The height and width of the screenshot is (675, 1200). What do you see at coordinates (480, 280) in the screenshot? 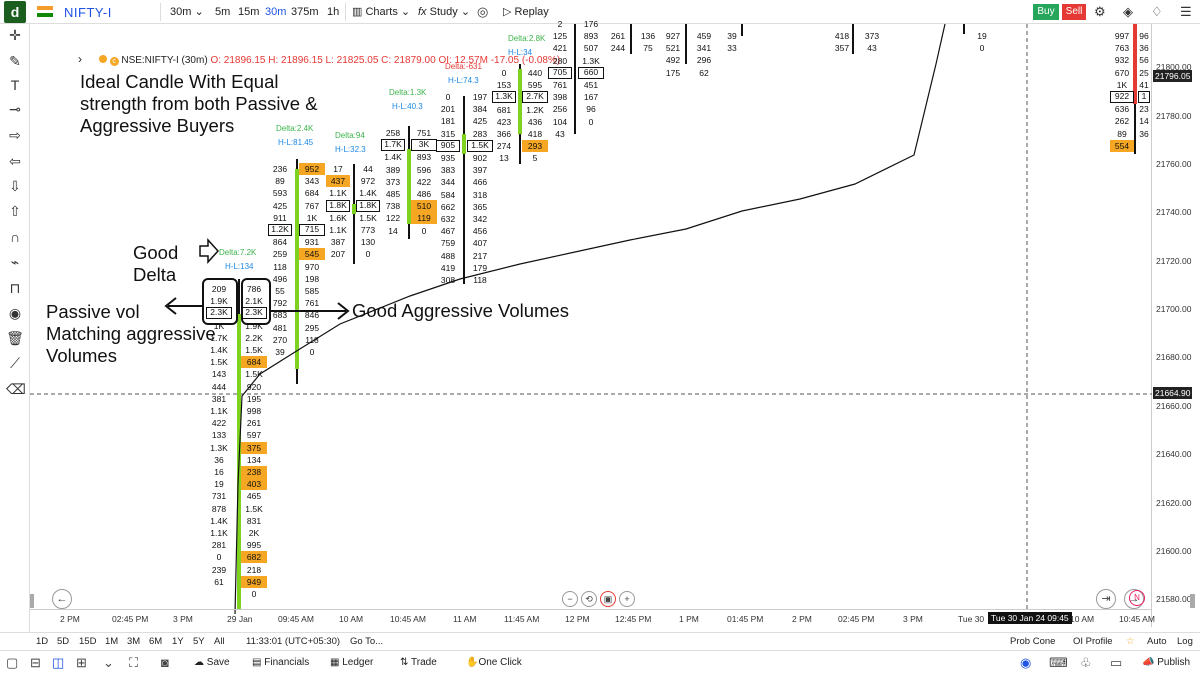
I see `footprint-cell: 118` at bounding box center [480, 280].